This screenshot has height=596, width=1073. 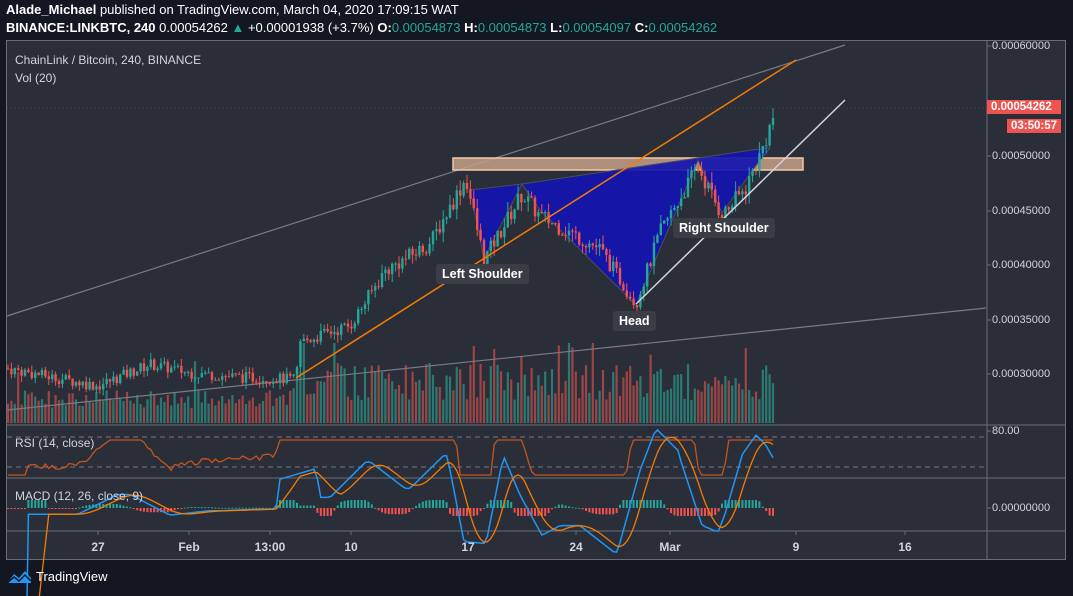 I want to click on brand-name: TradingView, so click(x=72, y=576).